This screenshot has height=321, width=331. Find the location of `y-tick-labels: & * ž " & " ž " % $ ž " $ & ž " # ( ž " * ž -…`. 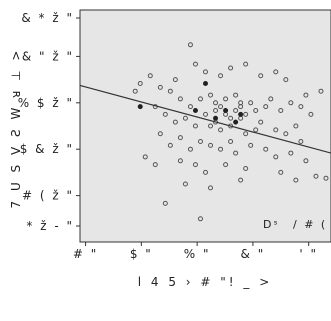

y-tick-labels: & * ž " & " ž " % $ ž " $ & ž " # ( ž " * ž -… is located at coordinates (49, 122).